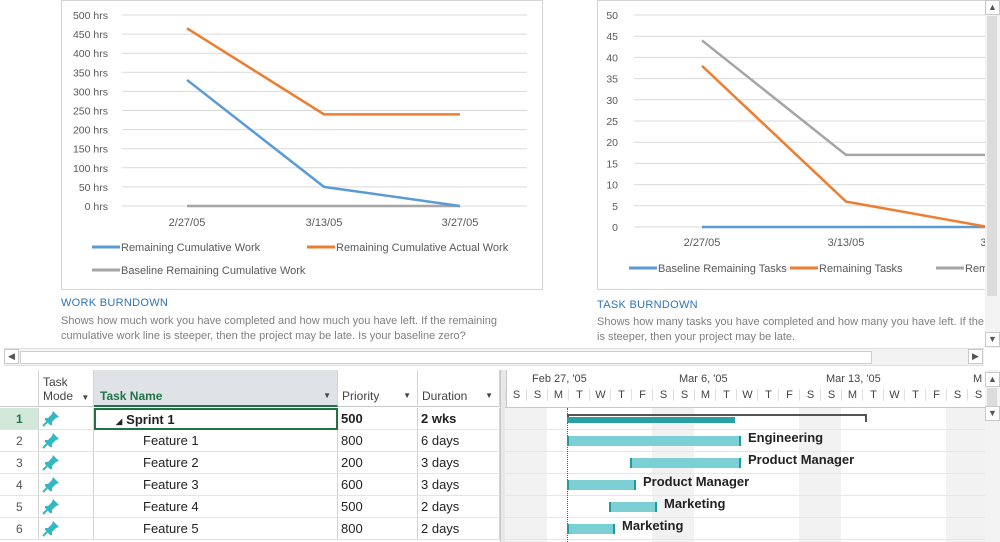 This screenshot has height=542, width=1000. Describe the element at coordinates (19, 463) in the screenshot. I see `row-number: 3` at that location.